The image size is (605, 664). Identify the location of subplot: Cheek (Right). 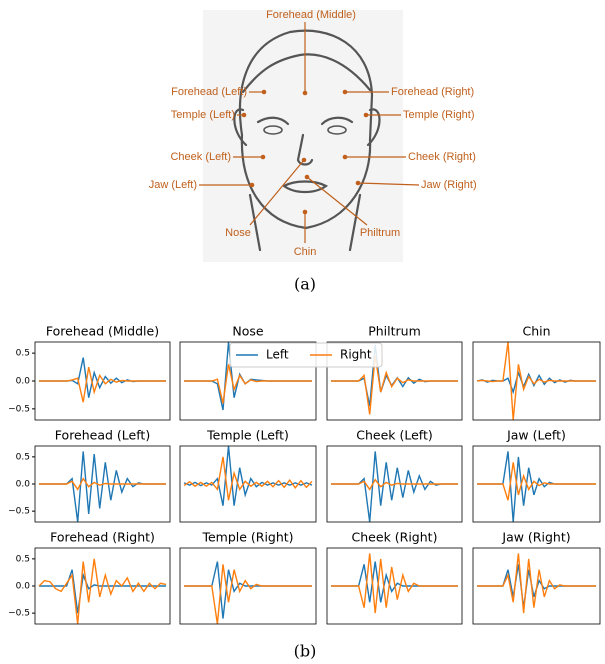
(394, 577).